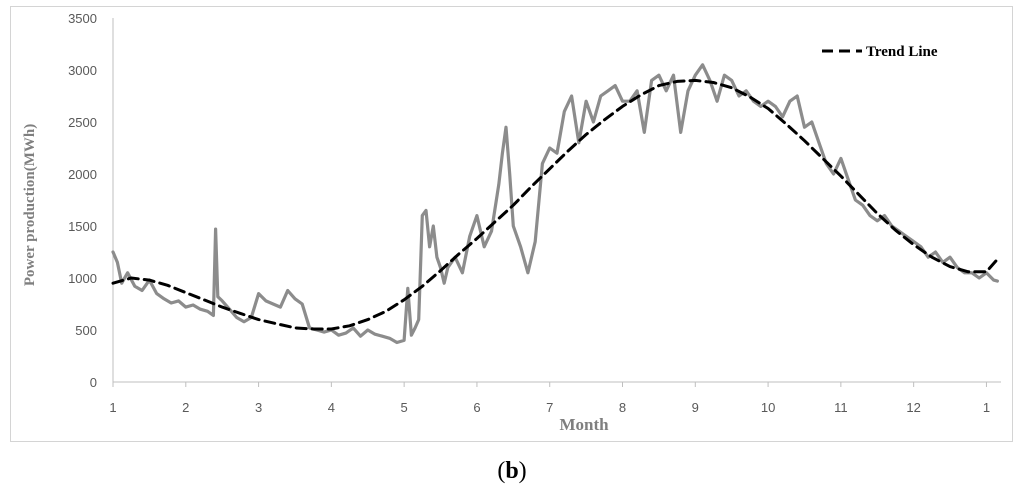  I want to click on y-tick-label: 3000, so click(82, 70).